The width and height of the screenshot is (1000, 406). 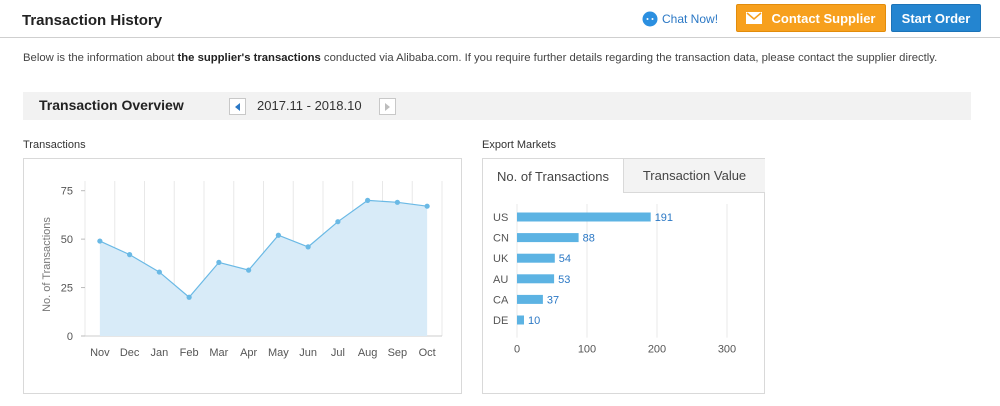 I want to click on x-tick-label: Mar, so click(x=218, y=353).